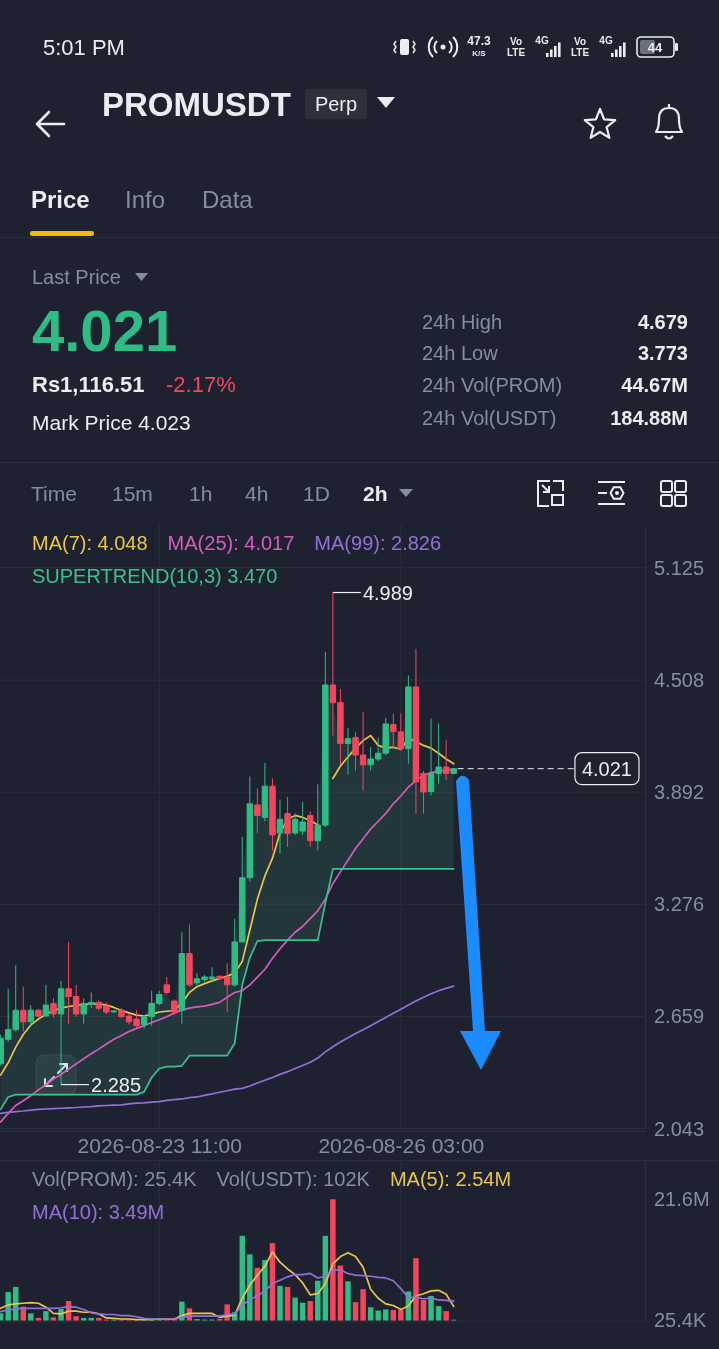  Describe the element at coordinates (76, 277) in the screenshot. I see `text: Last Price` at that location.